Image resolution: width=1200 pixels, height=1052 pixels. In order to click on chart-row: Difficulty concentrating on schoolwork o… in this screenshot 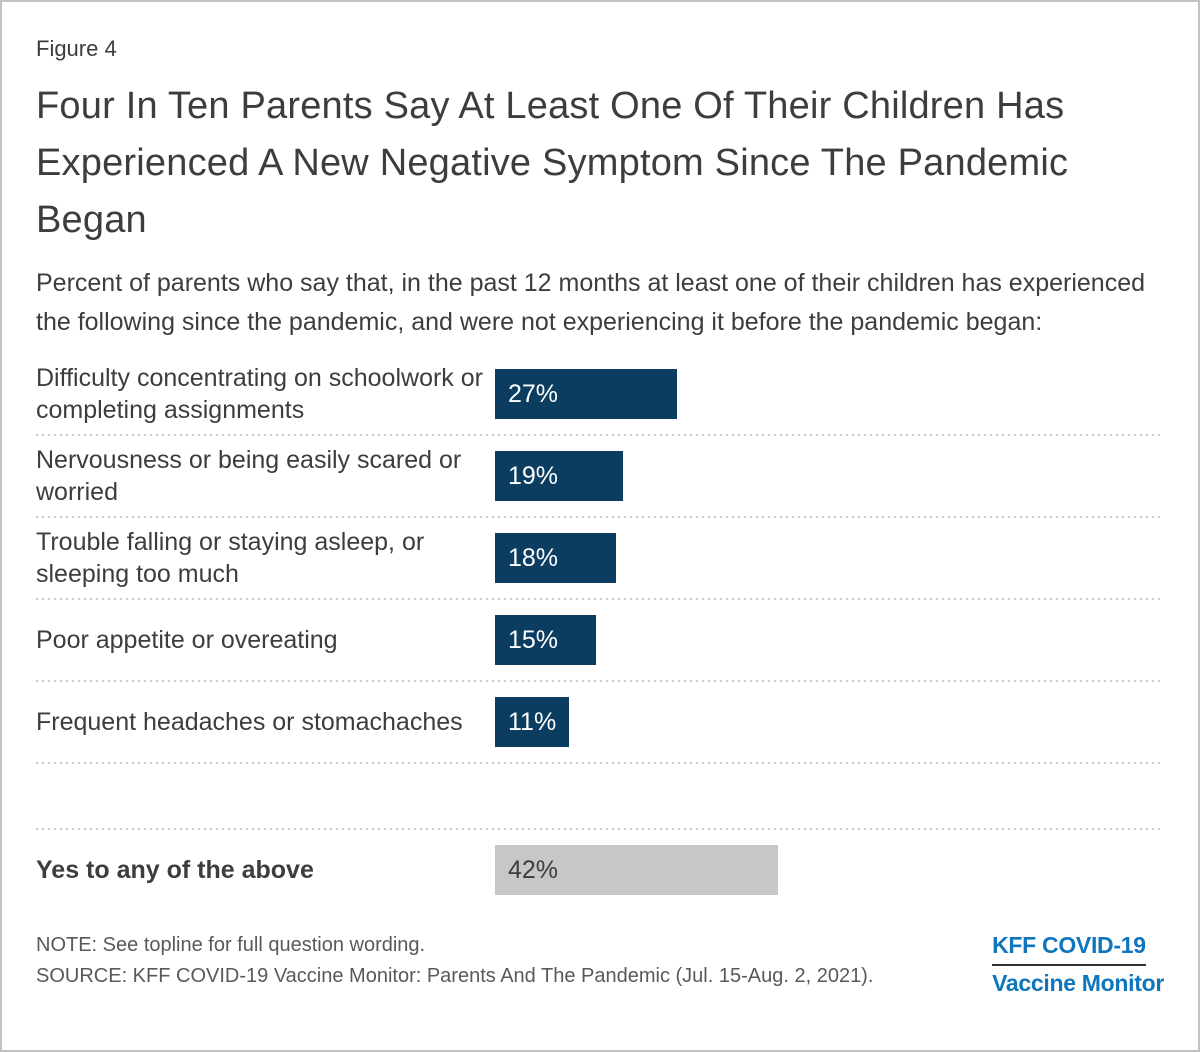, I will do `click(600, 394)`.